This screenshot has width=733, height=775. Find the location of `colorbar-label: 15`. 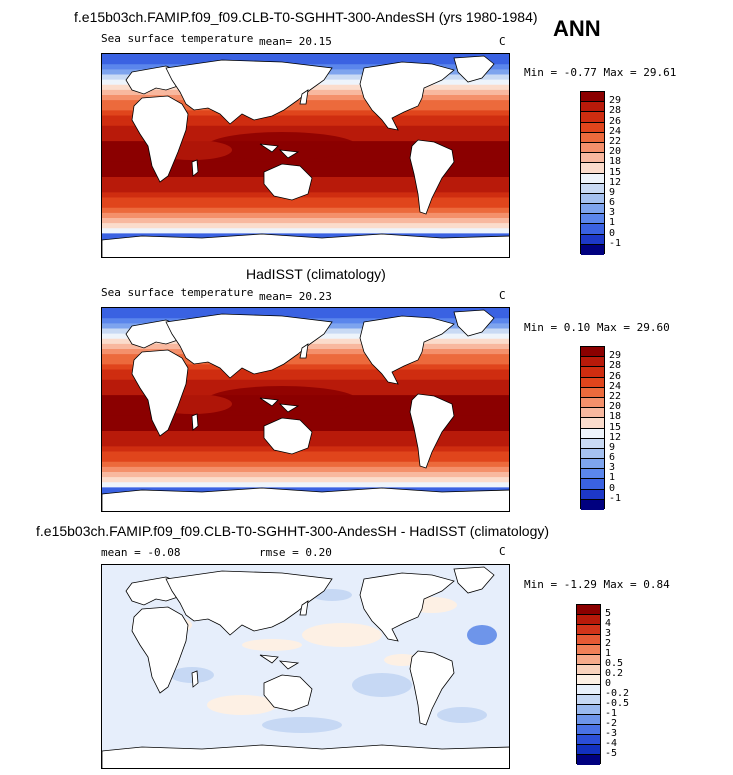

colorbar-label: 15 is located at coordinates (615, 172).